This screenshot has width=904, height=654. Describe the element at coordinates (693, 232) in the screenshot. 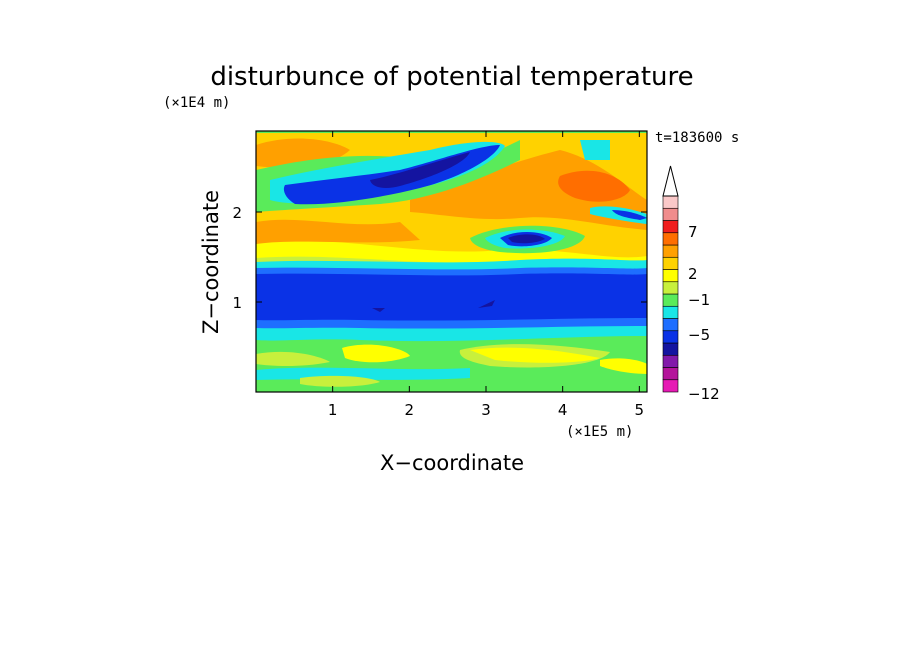

I see `colorbar-tick-label: 7` at that location.